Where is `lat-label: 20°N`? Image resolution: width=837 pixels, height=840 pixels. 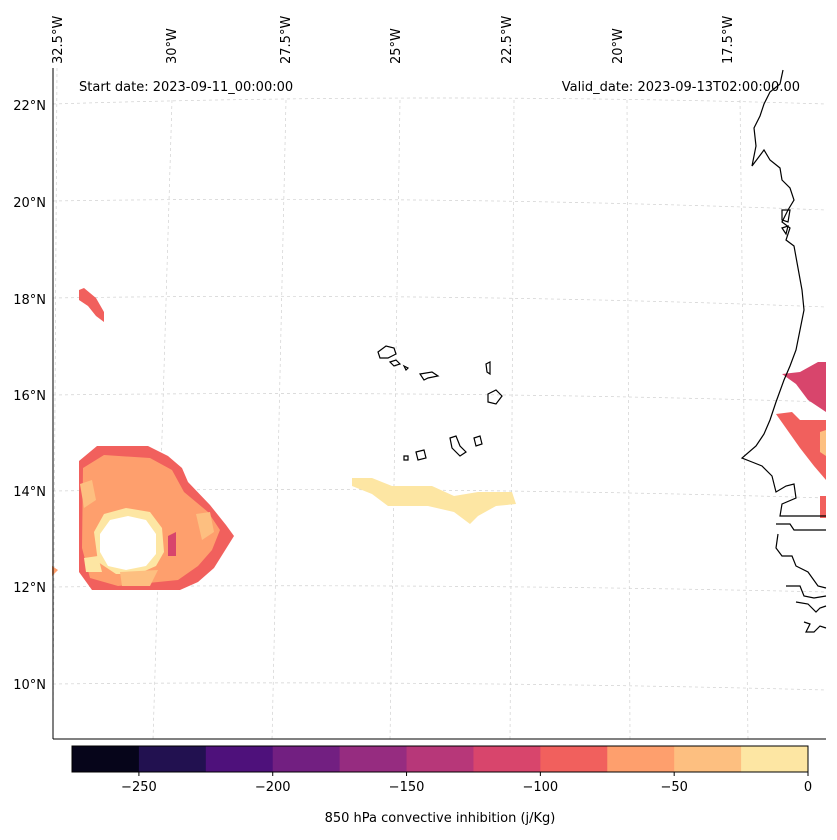 lat-label: 20°N is located at coordinates (29, 203).